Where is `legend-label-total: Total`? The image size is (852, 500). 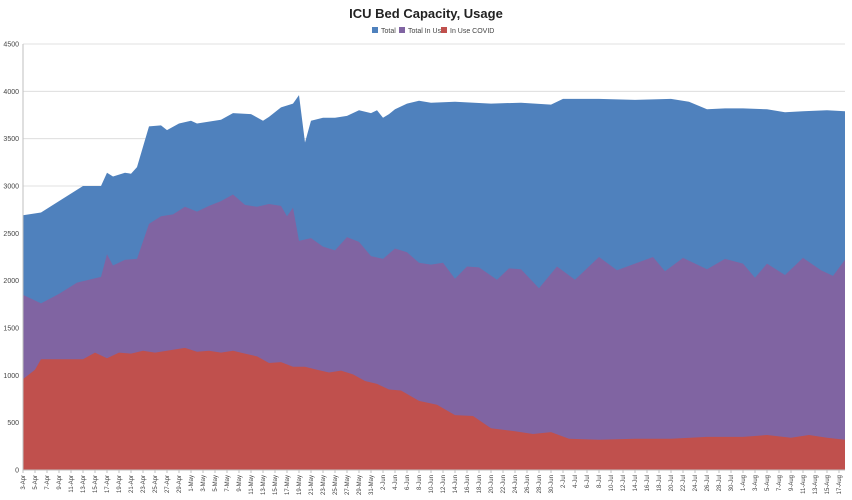
legend-label-total: Total is located at coordinates (388, 31).